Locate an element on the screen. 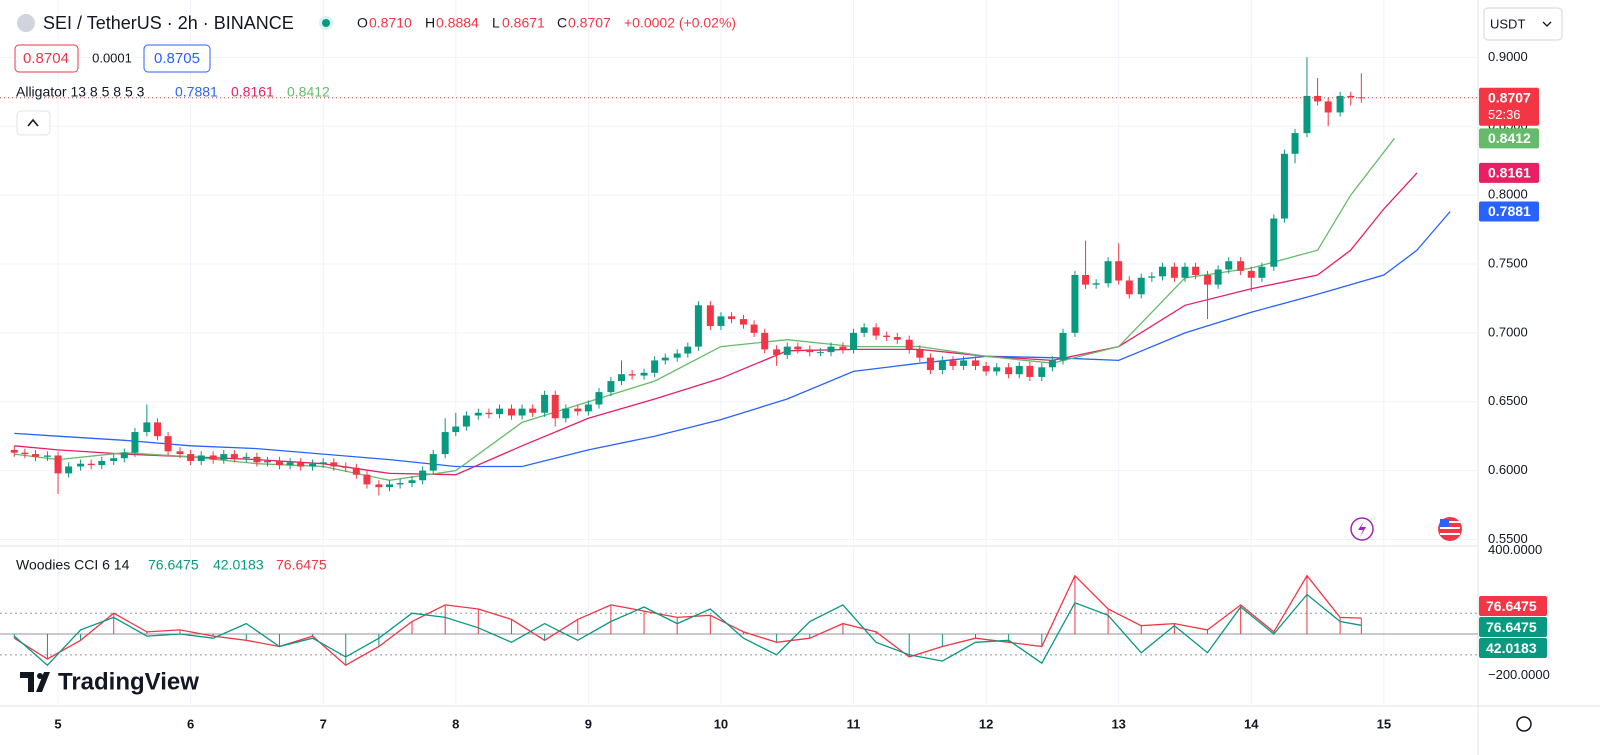 Image resolution: width=1600 pixels, height=755 pixels. x-tick-label: 11 is located at coordinates (854, 723).